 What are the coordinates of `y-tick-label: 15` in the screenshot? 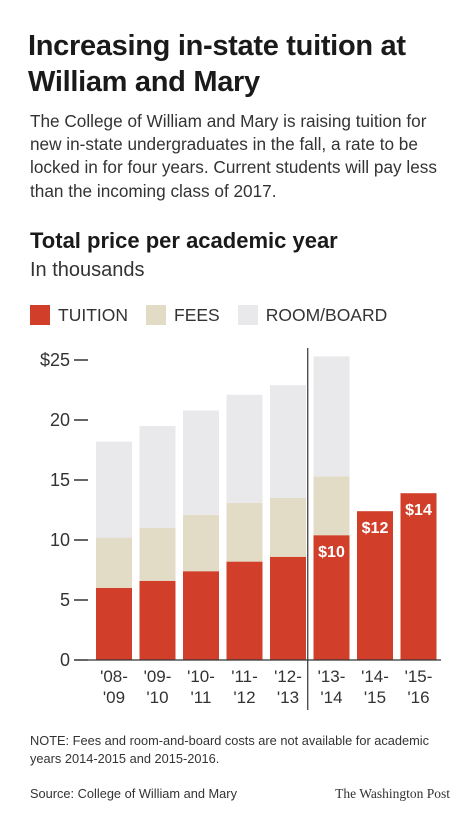 It's located at (60, 480).